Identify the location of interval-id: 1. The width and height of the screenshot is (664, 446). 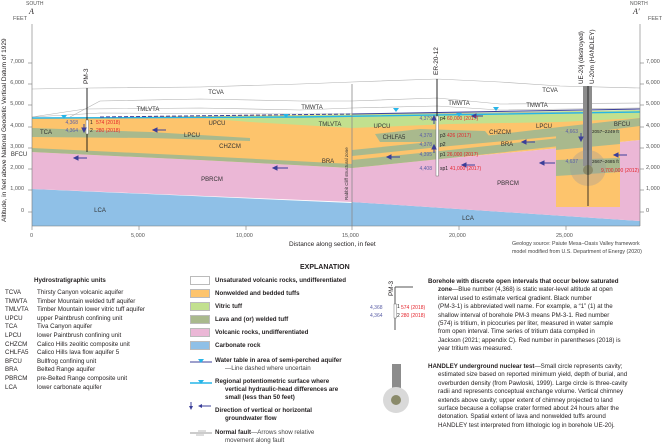
(398, 307).